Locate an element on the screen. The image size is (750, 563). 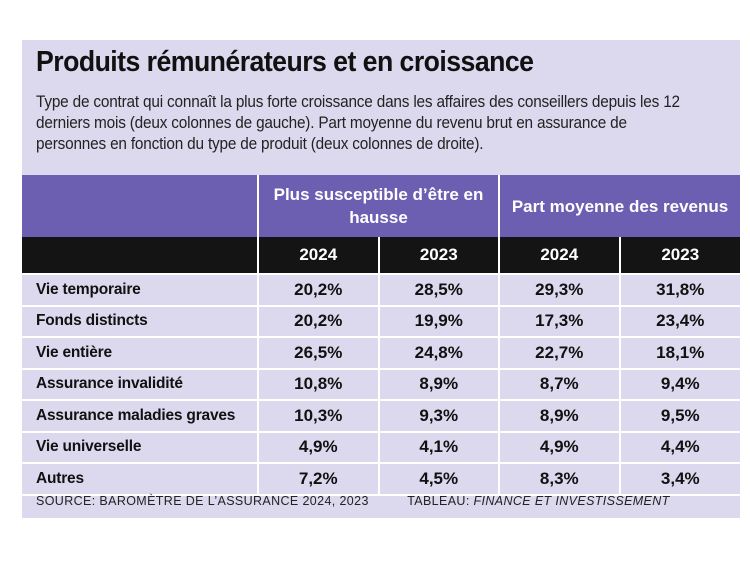
value-cell: 10,8% is located at coordinates (318, 384).